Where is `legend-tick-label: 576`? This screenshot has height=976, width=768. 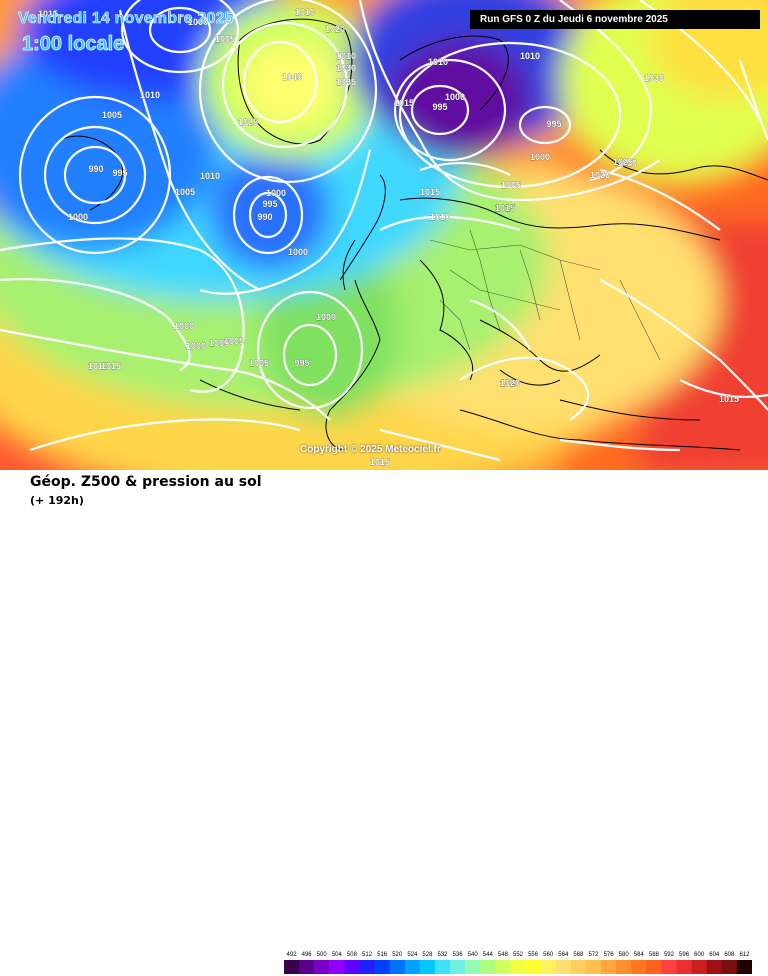
legend-tick-label: 576 is located at coordinates (609, 955).